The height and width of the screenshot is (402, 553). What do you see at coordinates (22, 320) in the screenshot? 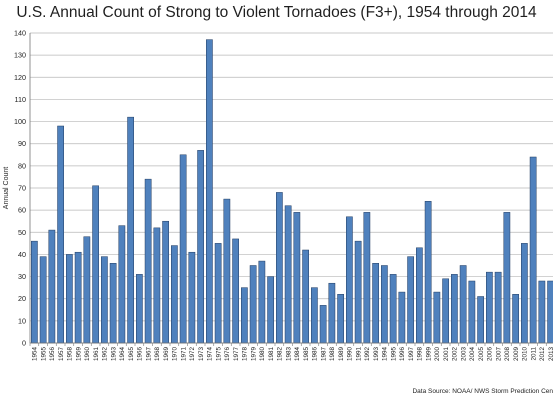
I see `y-tick-label: 10` at bounding box center [22, 320].